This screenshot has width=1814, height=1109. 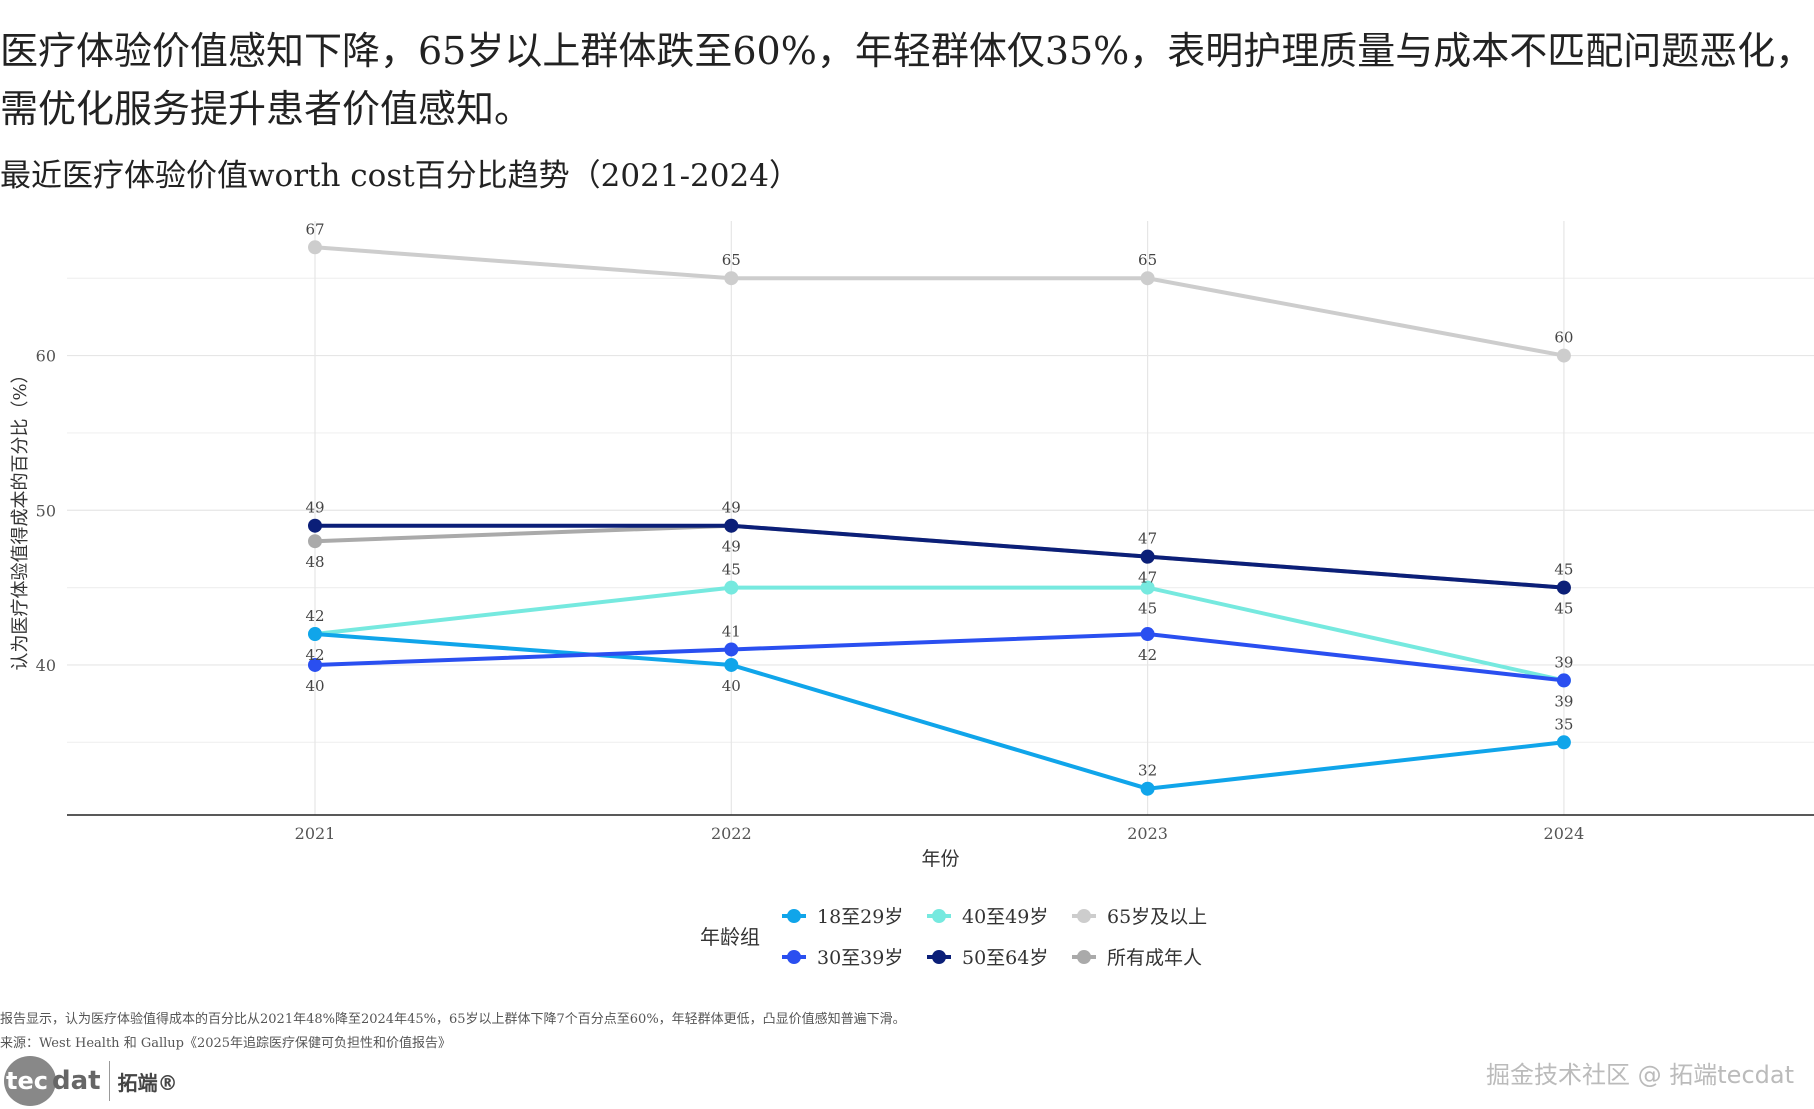 What do you see at coordinates (314, 229) in the screenshot?
I see `data-label: 67` at bounding box center [314, 229].